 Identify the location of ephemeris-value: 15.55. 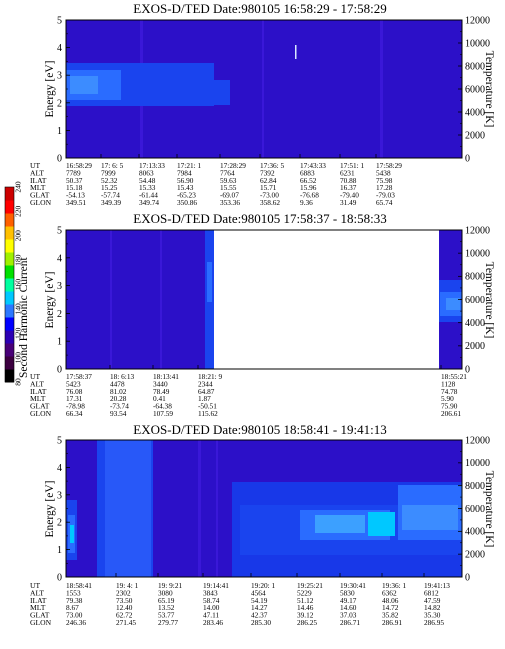
(228, 187).